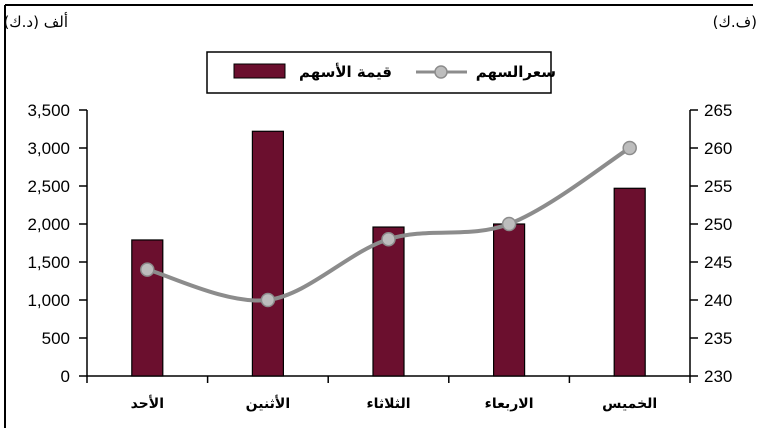 The width and height of the screenshot is (758, 428). What do you see at coordinates (388, 404) in the screenshot?
I see `category-label: الثلاثاء` at bounding box center [388, 404].